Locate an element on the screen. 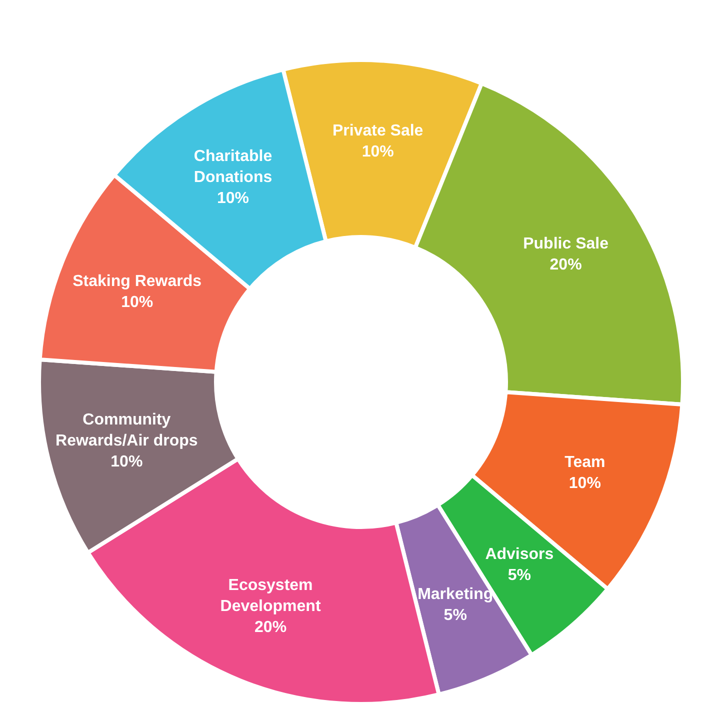 The height and width of the screenshot is (720, 720). slice-label: Charitable Donations is located at coordinates (233, 167).